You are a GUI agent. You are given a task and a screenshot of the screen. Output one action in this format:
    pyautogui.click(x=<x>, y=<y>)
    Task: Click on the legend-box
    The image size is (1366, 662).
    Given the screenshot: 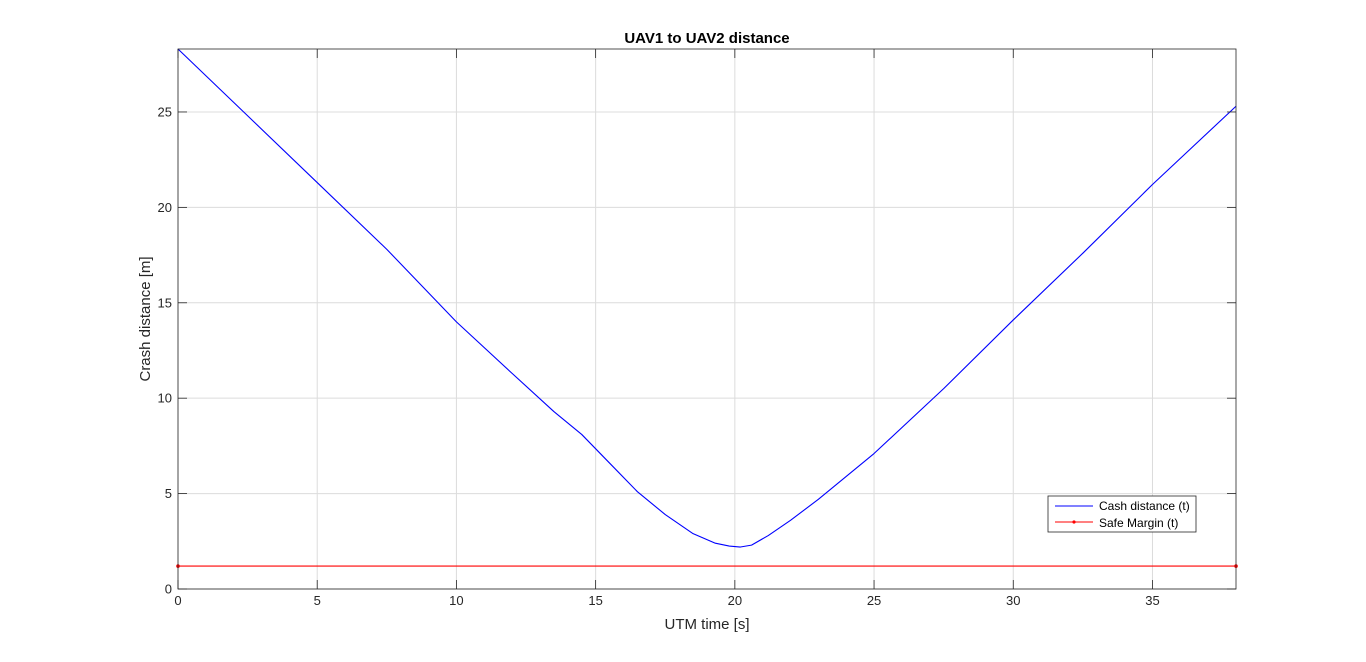 What is the action you would take?
    pyautogui.click(x=1122, y=514)
    